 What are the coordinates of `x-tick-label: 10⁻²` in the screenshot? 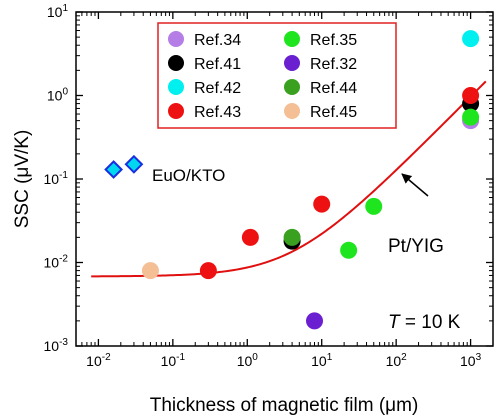 It's located at (98, 360).